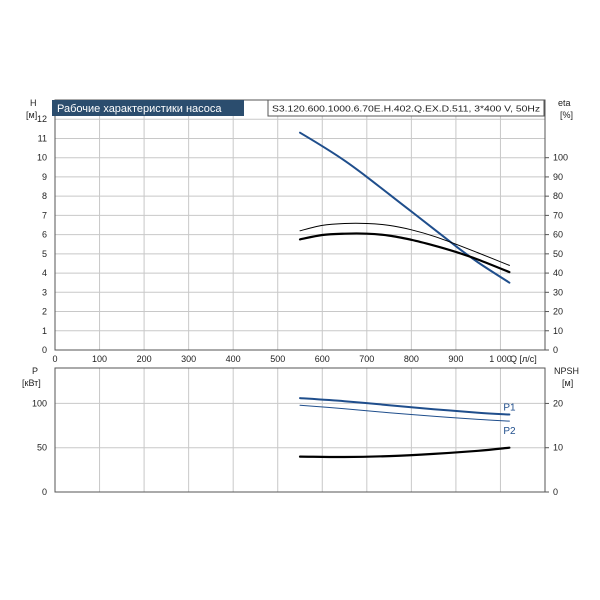 The width and height of the screenshot is (600, 600). What do you see at coordinates (558, 254) in the screenshot?
I see `y-tick-label-right: 50` at bounding box center [558, 254].